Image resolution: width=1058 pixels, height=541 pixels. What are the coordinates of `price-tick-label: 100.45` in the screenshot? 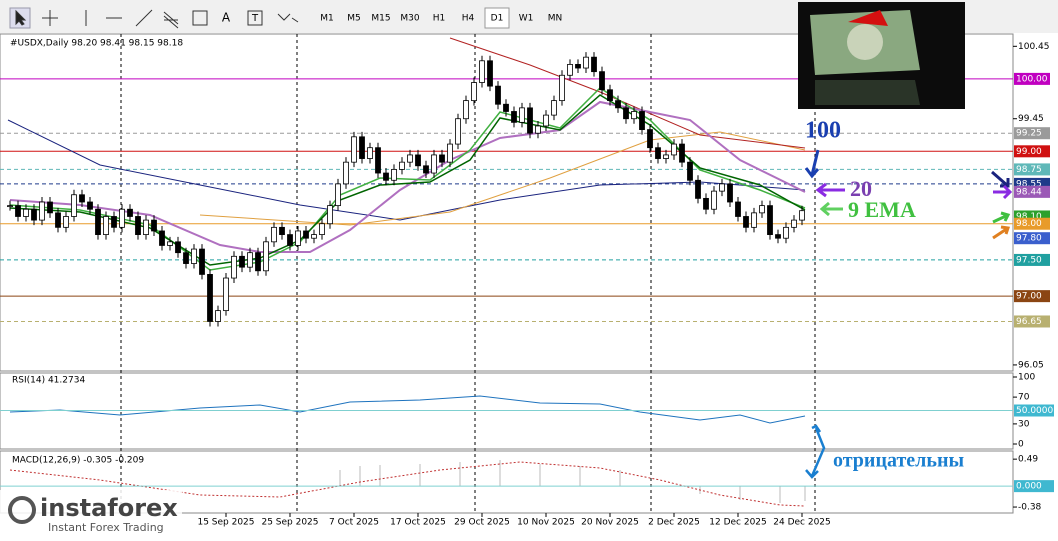 It's located at (1034, 47).